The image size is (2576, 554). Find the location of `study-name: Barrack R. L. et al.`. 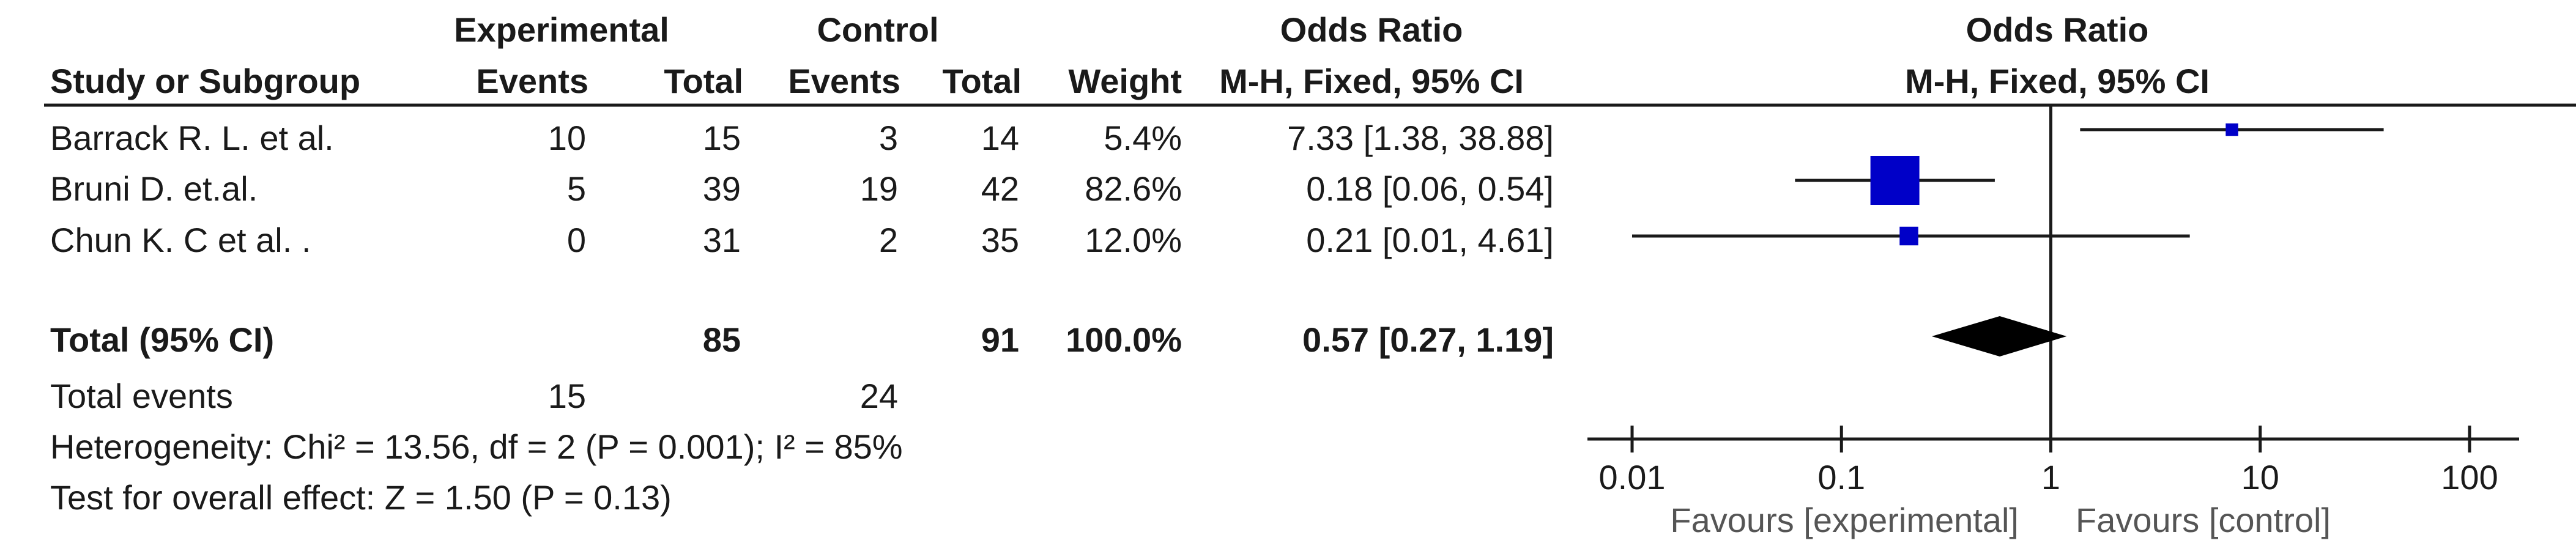

study-name: Barrack R. L. et al. is located at coordinates (192, 138).